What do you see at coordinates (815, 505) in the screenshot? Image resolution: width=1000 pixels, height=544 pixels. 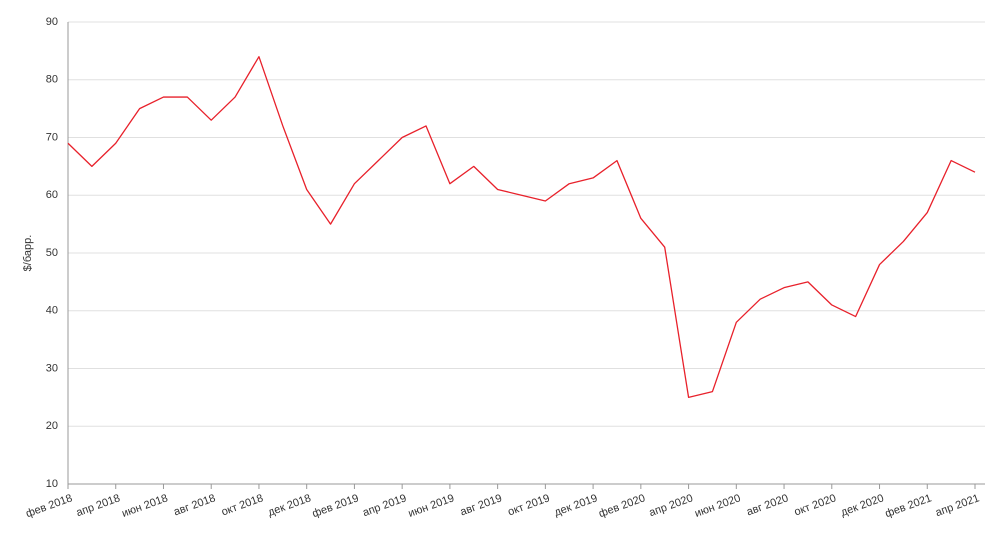 I see `x-tick-label: окт 2020` at bounding box center [815, 505].